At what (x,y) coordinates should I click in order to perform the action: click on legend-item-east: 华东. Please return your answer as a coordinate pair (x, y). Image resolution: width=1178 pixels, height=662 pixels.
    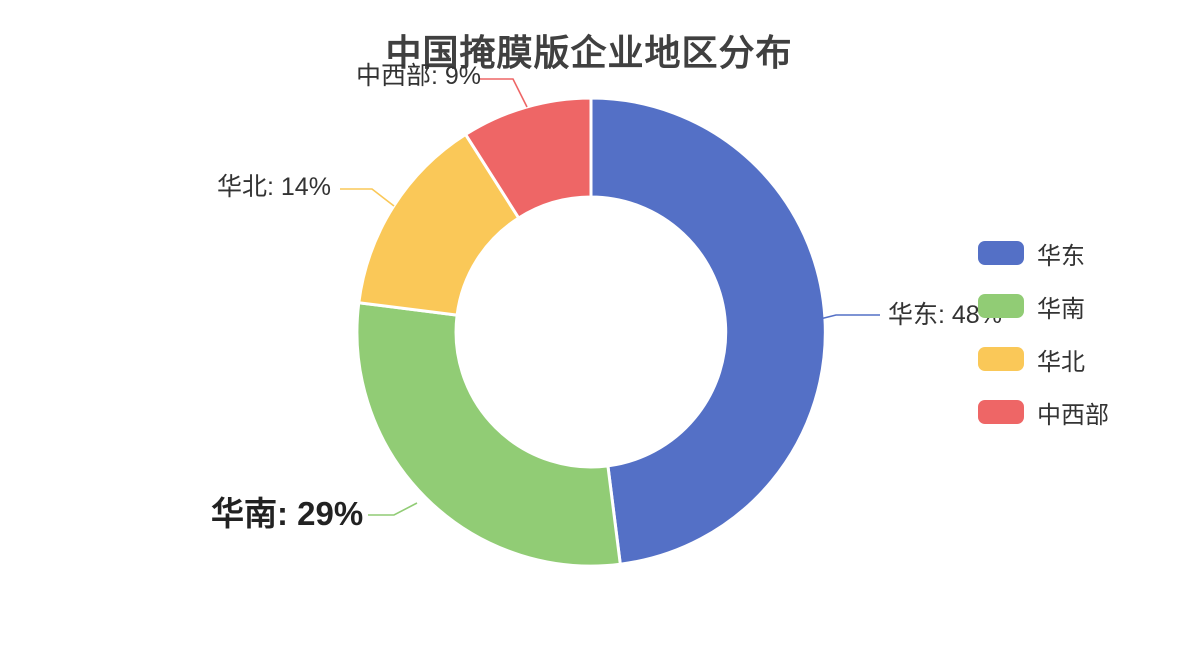
    Looking at the image, I should click on (1043, 255).